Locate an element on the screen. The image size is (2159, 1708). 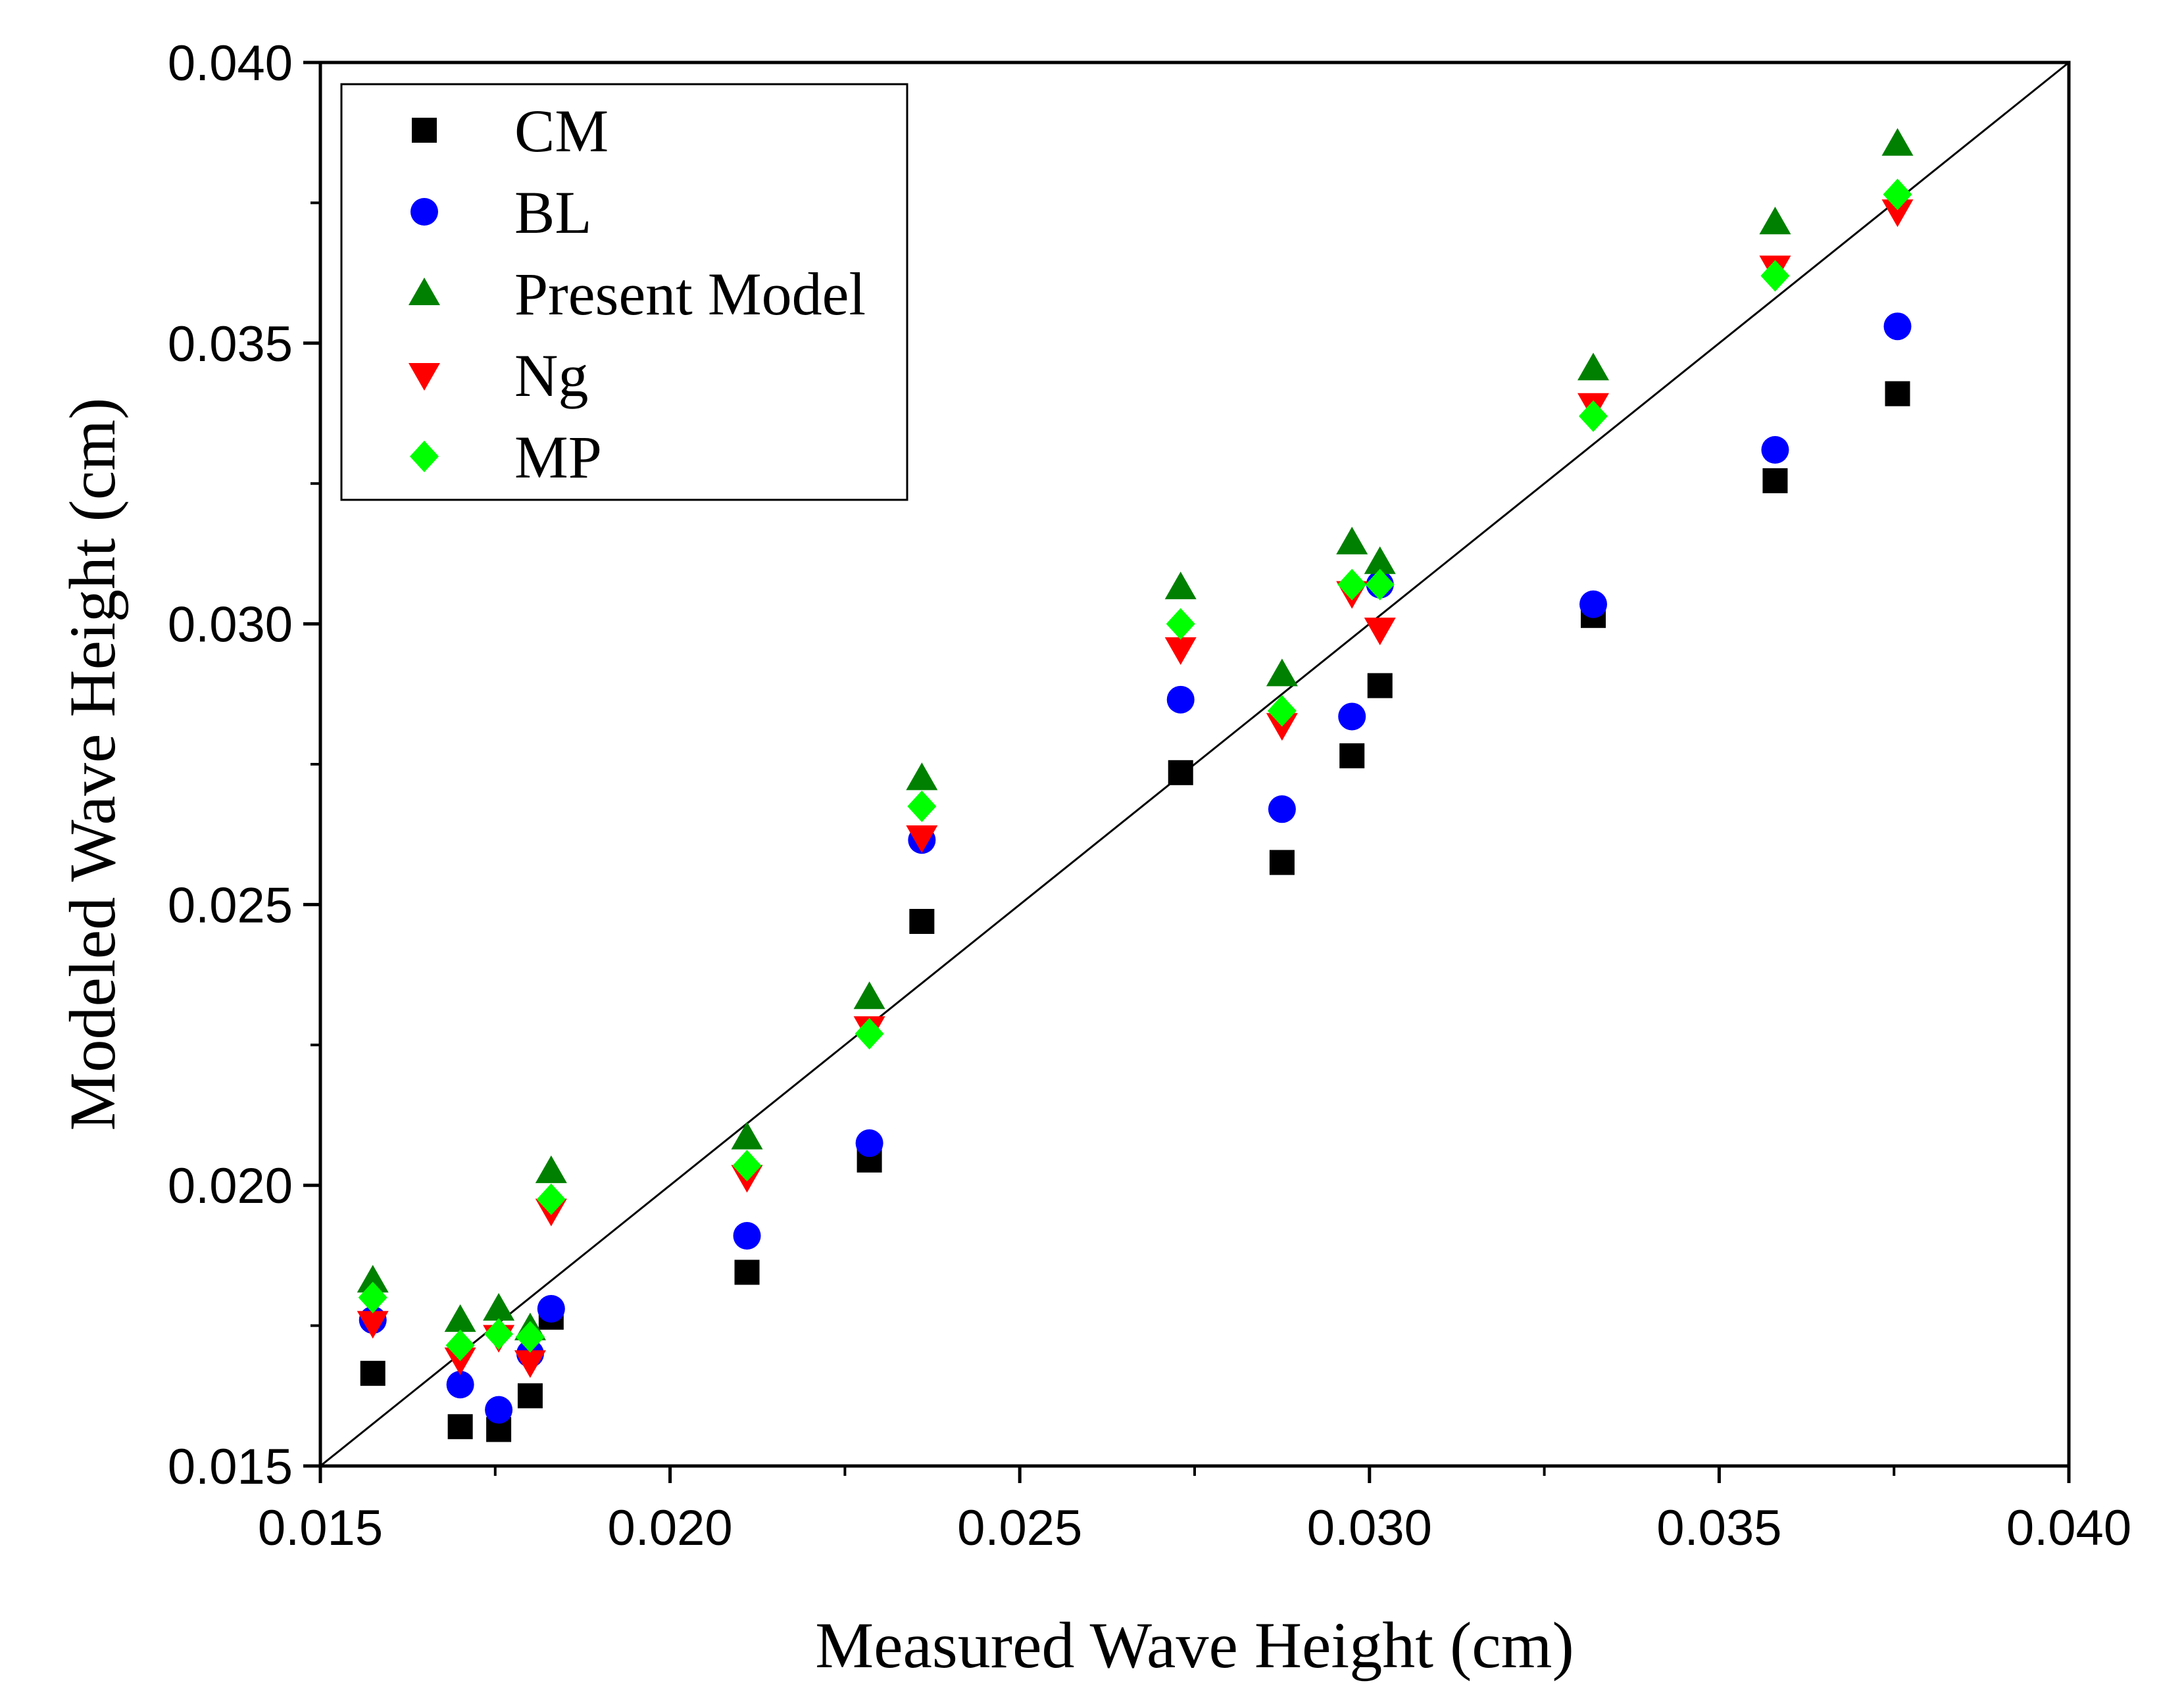
legend-marker-mp is located at coordinates (425, 457).